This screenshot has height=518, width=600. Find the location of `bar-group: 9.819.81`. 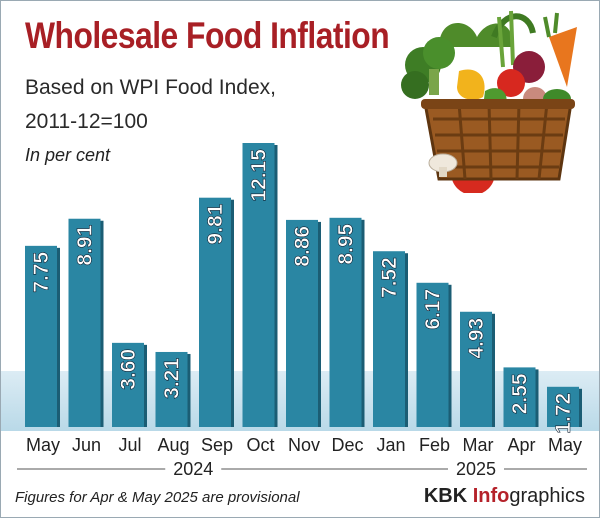

bar-group: 9.819.81 is located at coordinates (216, 312).